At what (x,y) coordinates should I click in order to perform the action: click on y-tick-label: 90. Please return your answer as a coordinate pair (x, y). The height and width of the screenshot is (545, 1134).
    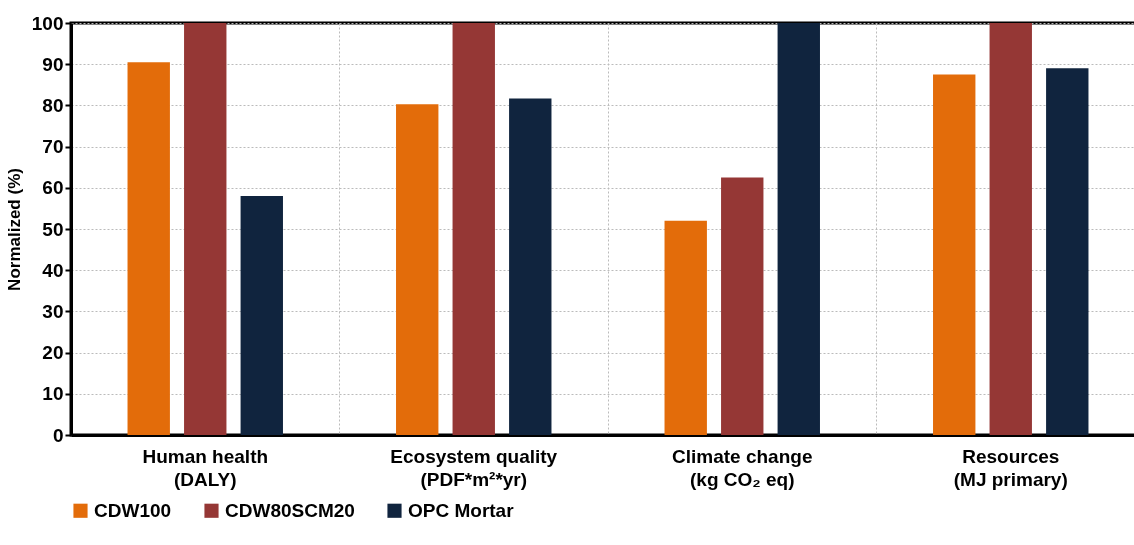
    Looking at the image, I should click on (53, 64).